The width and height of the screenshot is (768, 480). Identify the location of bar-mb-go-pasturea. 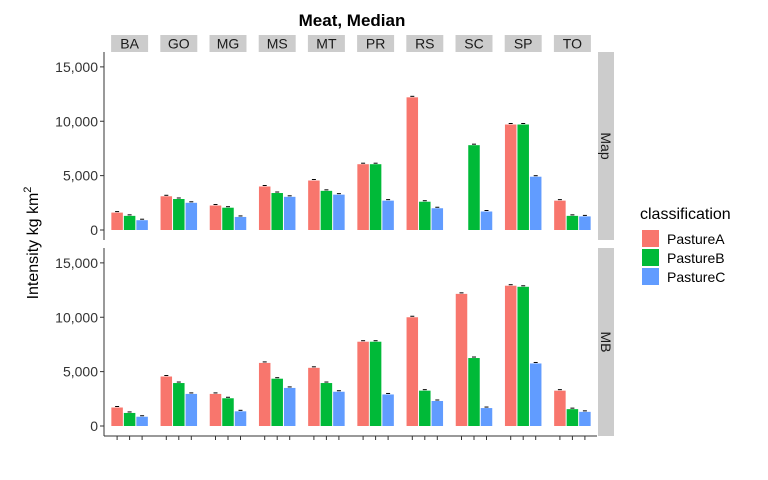
(166, 401).